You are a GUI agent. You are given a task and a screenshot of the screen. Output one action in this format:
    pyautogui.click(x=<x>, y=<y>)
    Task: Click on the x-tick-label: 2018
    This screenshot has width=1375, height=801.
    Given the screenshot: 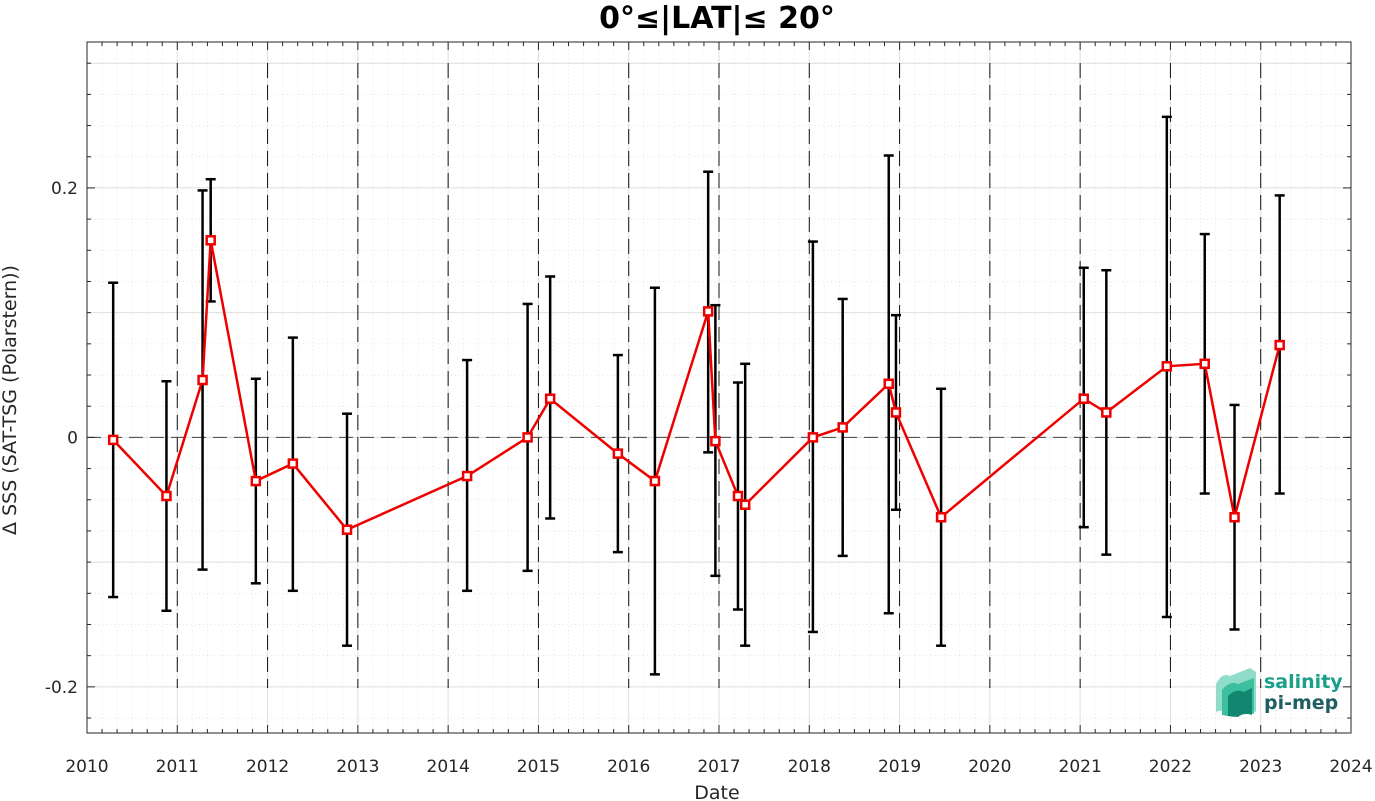 What is the action you would take?
    pyautogui.click(x=809, y=767)
    